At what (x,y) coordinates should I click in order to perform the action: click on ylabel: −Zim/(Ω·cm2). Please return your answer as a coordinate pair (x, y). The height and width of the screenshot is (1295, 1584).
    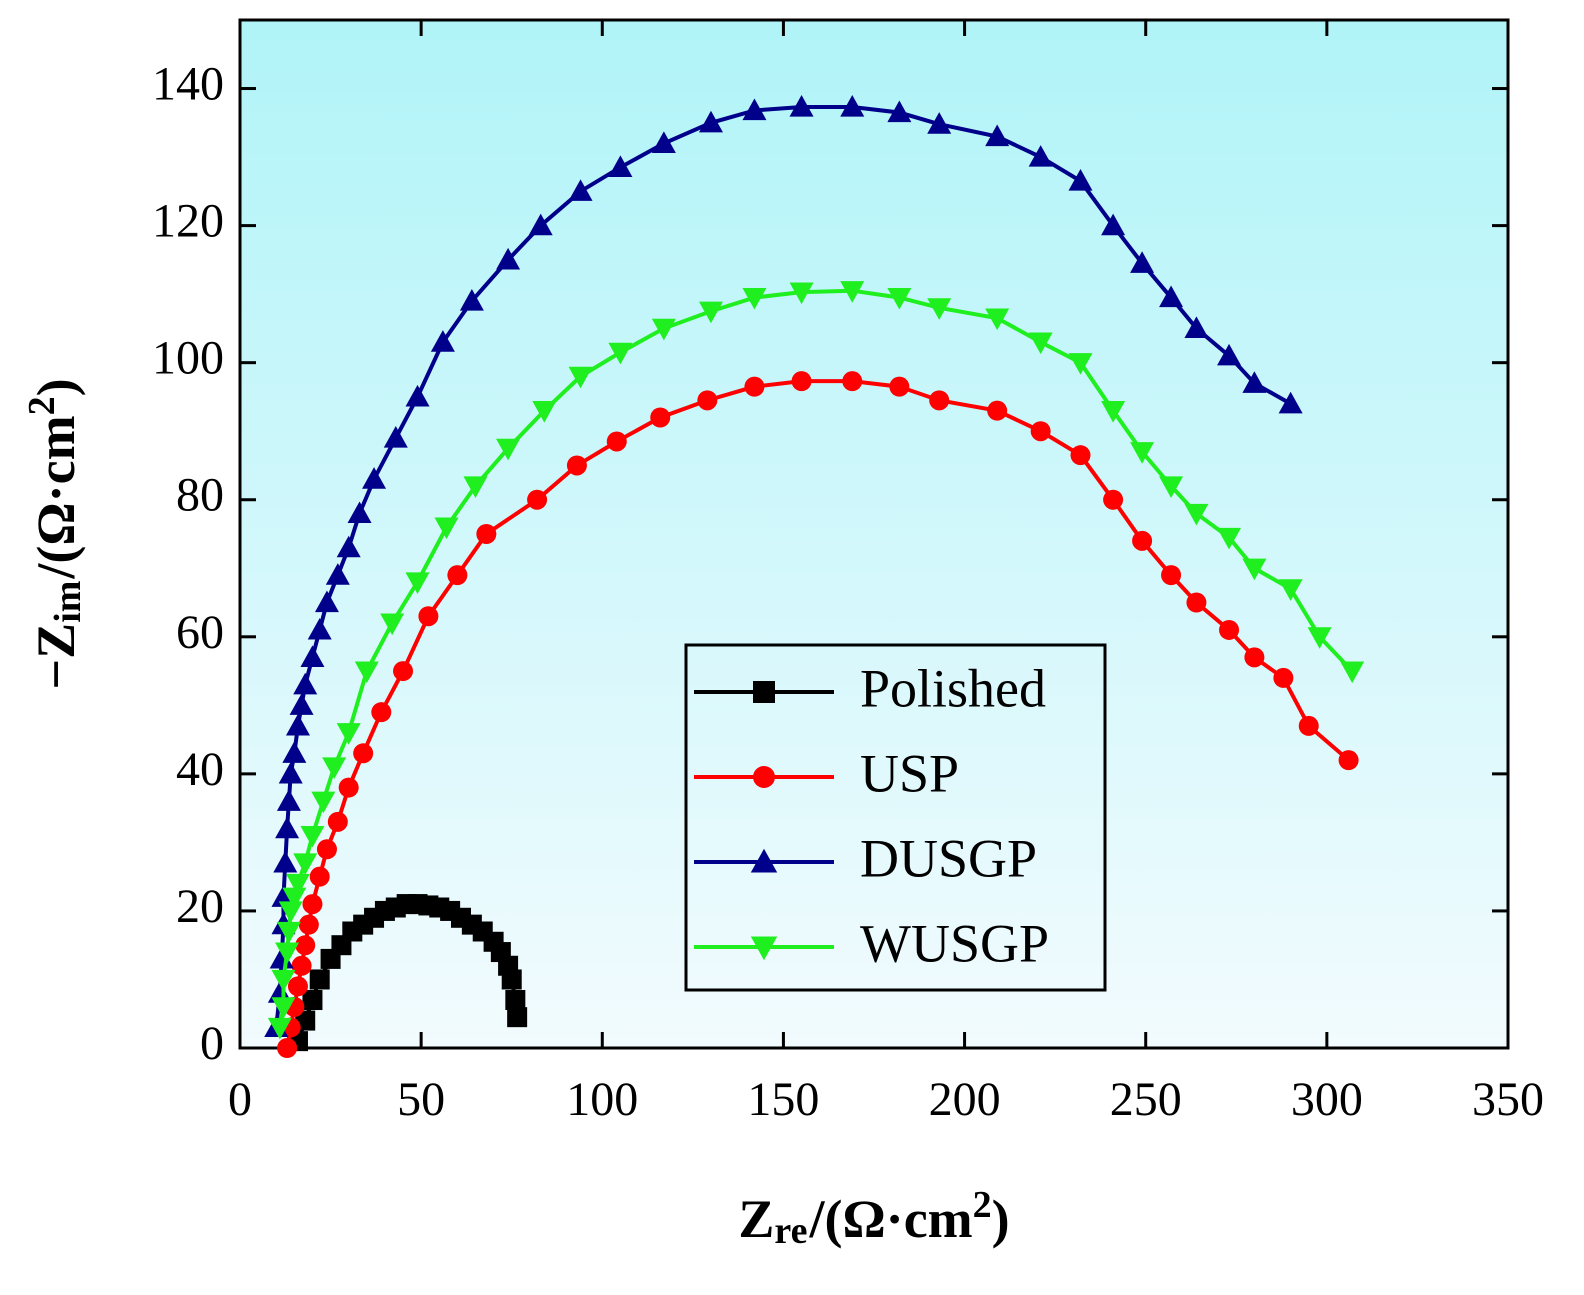
    Looking at the image, I should click on (55, 533).